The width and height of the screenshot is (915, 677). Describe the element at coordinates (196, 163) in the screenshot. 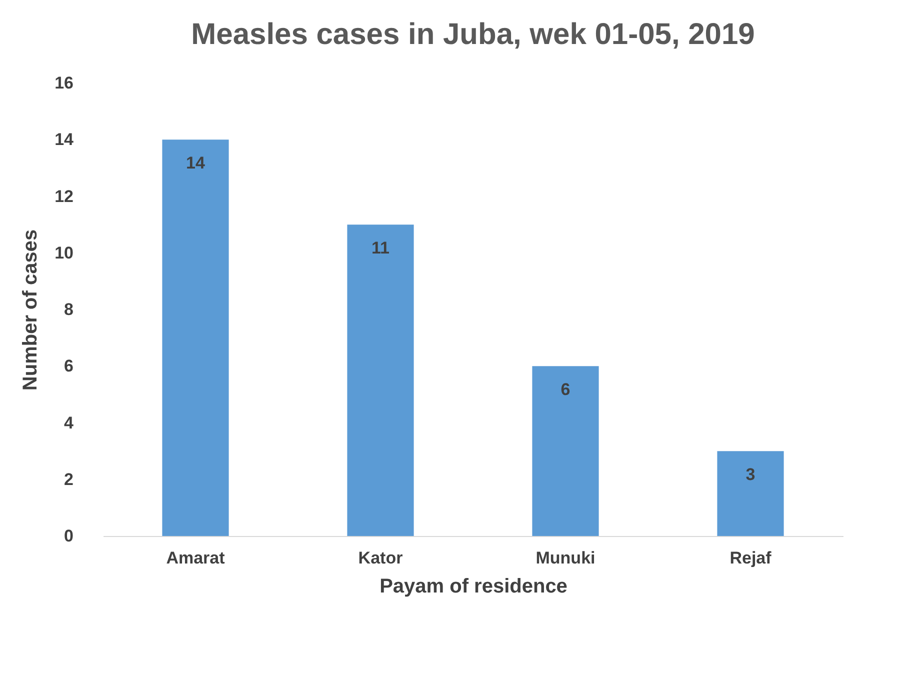

I see `data-label: 14` at that location.